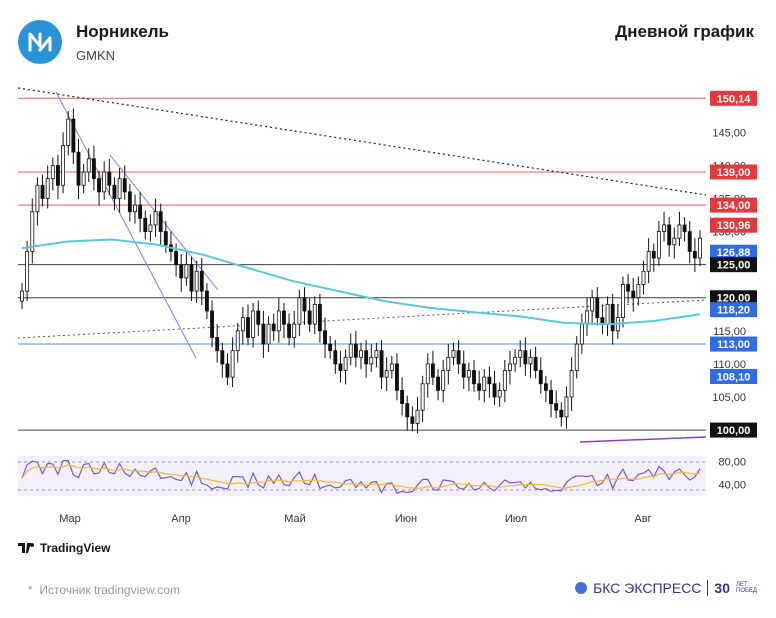 This screenshot has height=618, width=776. What do you see at coordinates (746, 588) in the screenshot?
I see `brand-years-sub: ЛЕТ ПОБЕД` at bounding box center [746, 588].